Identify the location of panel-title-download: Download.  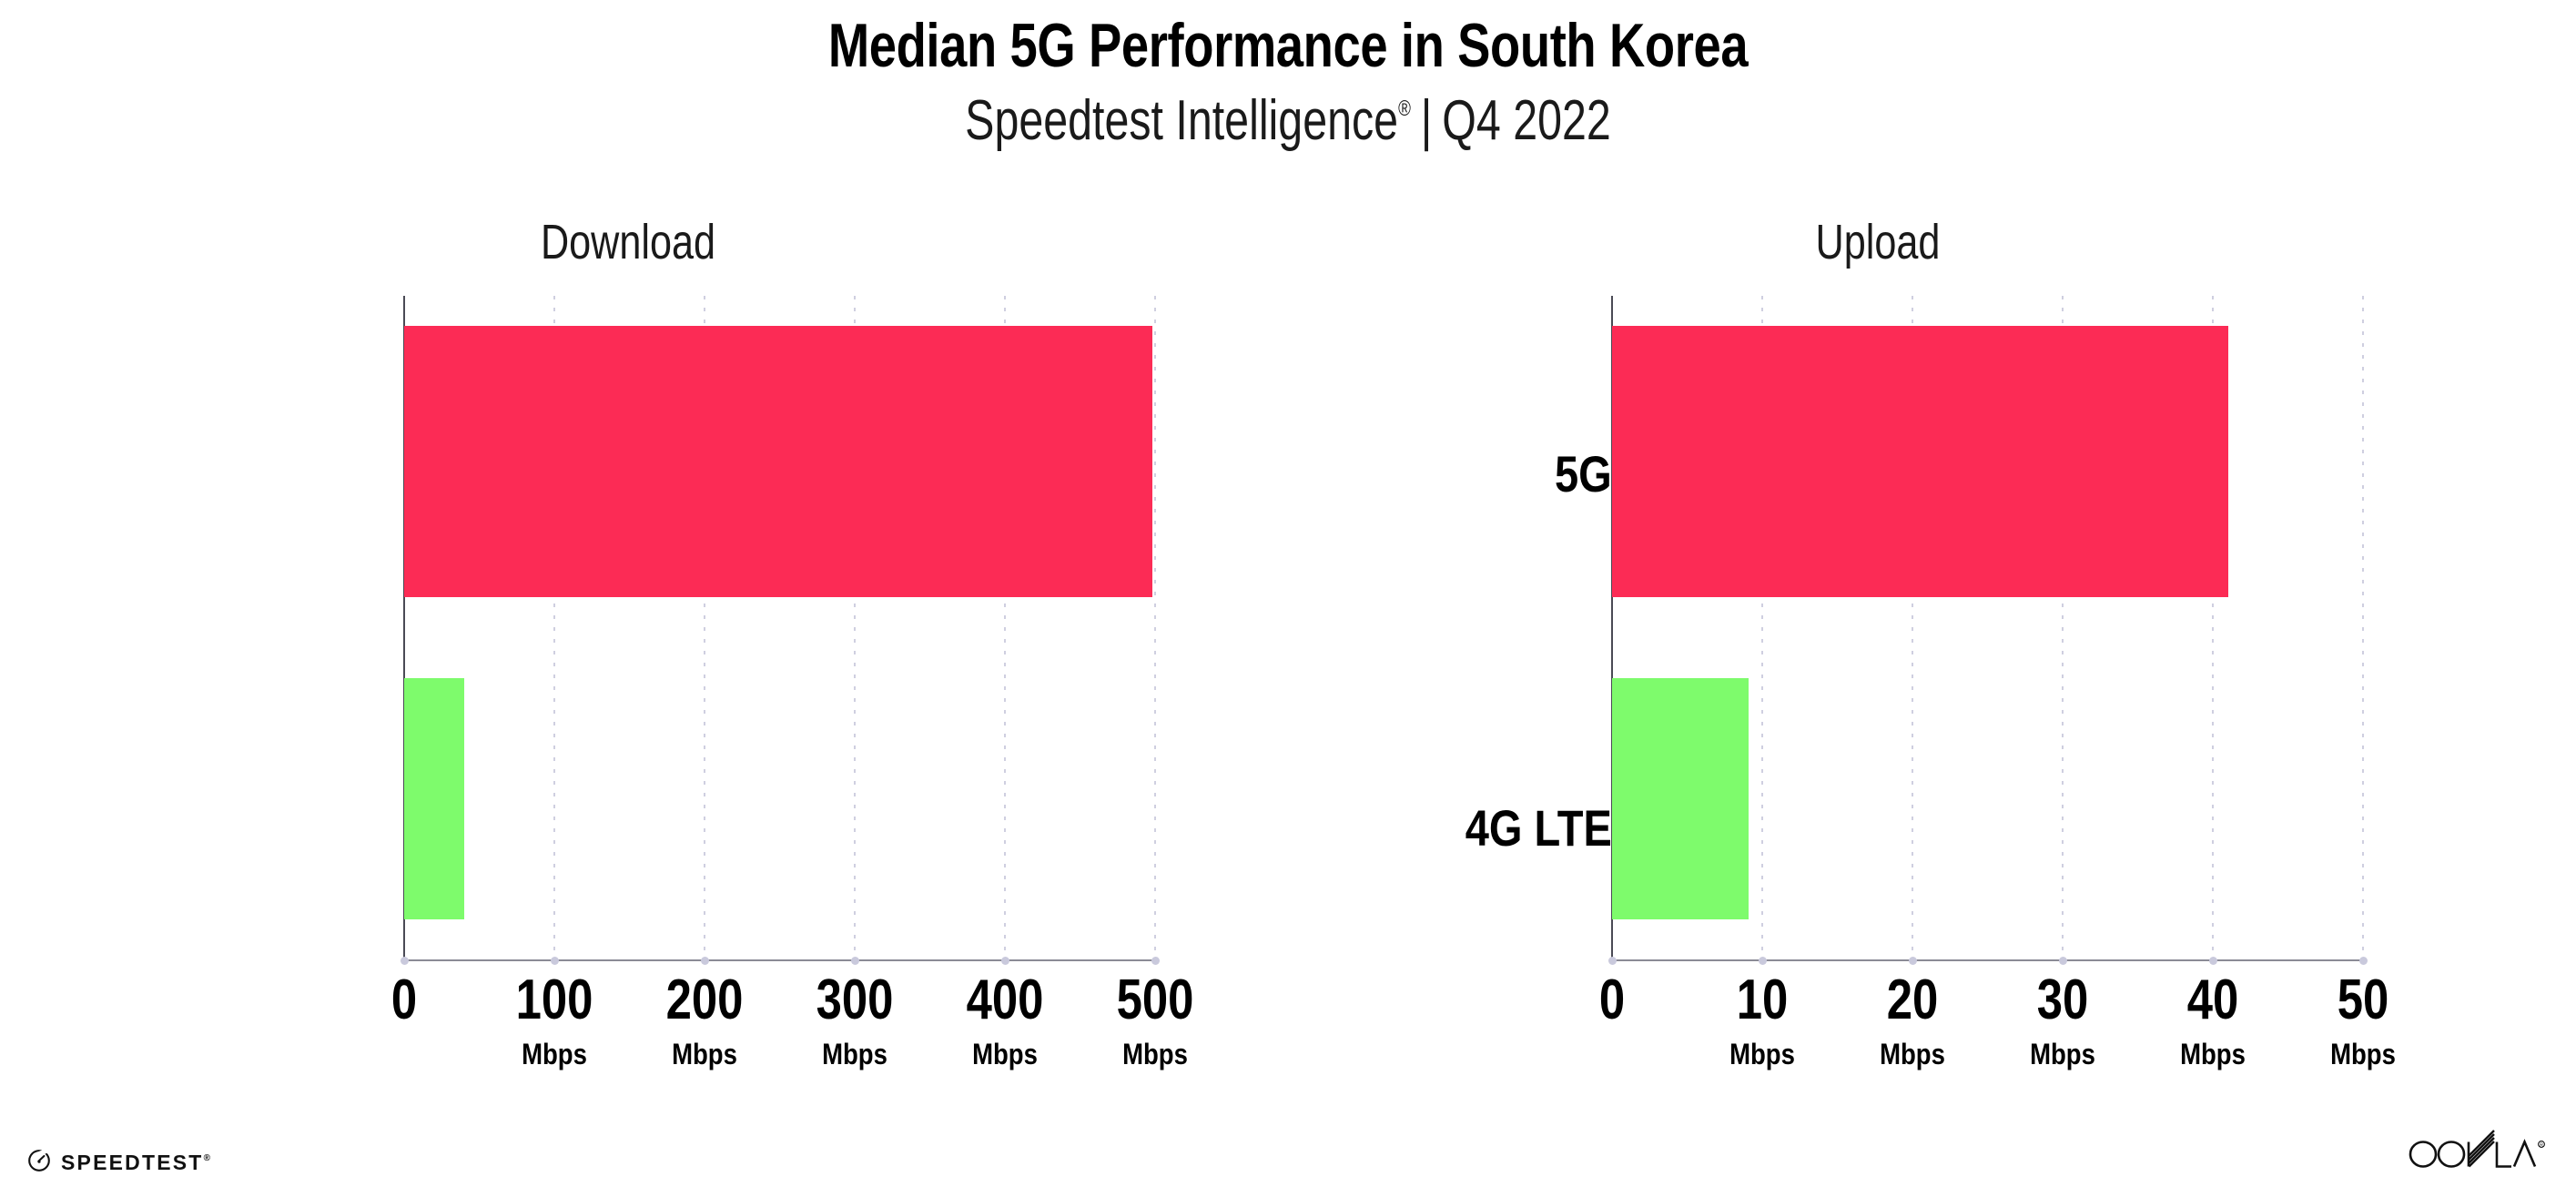
(628, 242).